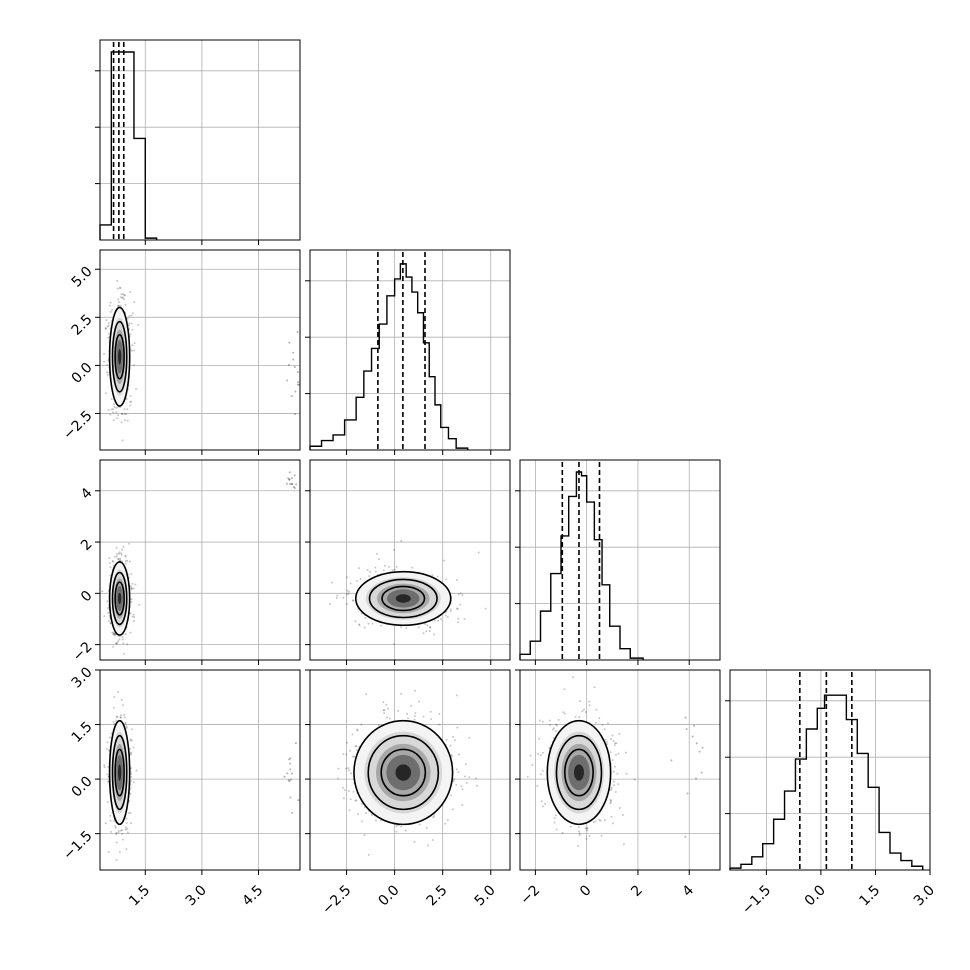 Image resolution: width=970 pixels, height=970 pixels. I want to click on x-tick-label: 1.5, so click(139, 895).